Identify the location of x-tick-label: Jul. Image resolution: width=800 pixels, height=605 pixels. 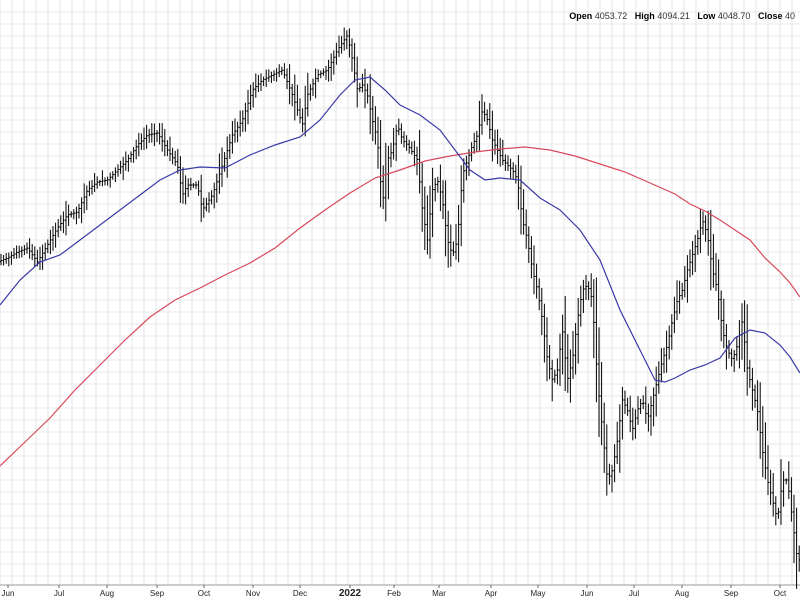
(634, 593).